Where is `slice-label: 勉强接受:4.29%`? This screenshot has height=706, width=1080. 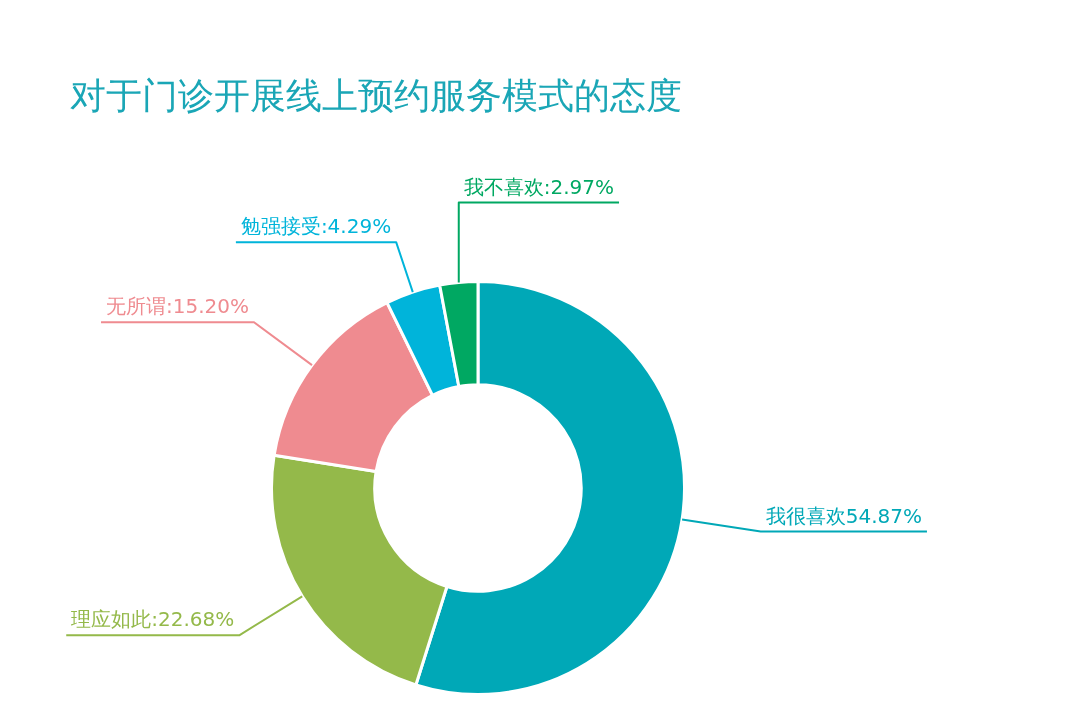 slice-label: 勉强接受:4.29% is located at coordinates (316, 226).